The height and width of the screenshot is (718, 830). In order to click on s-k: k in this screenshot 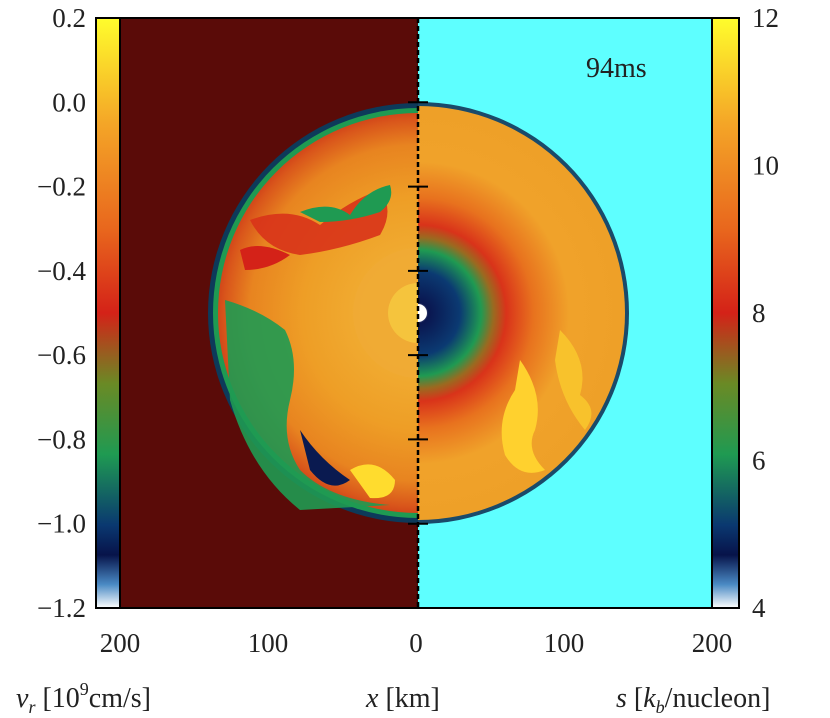, I will do `click(649, 698)`.